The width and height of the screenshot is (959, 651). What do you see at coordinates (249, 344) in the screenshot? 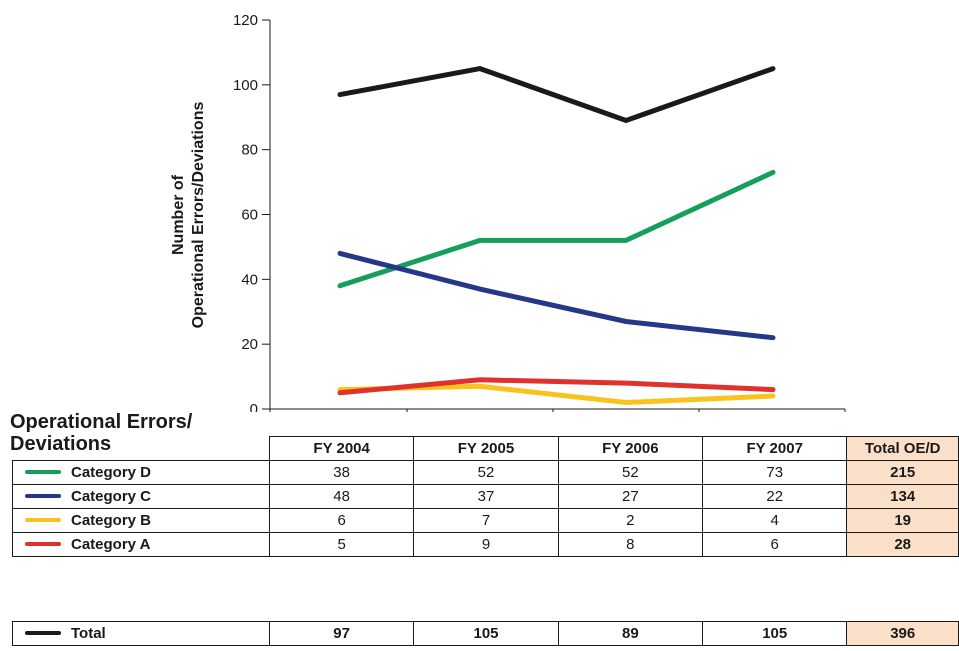
I see `y-tick-label: 20` at bounding box center [249, 344].